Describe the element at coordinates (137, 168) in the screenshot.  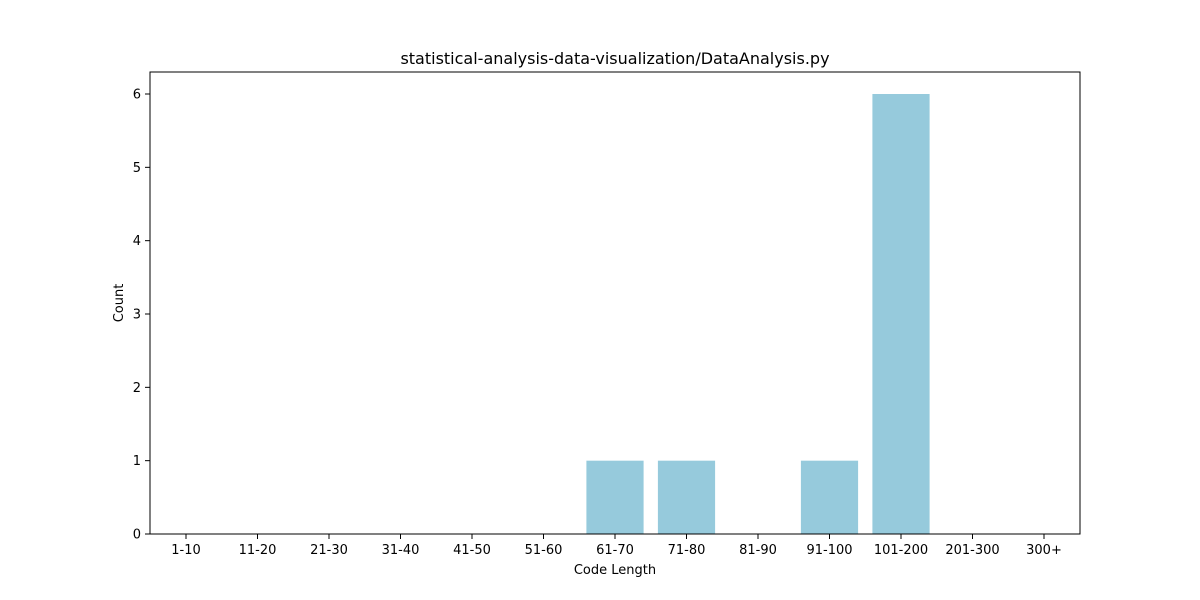
I see `y-tick-label: 5` at that location.